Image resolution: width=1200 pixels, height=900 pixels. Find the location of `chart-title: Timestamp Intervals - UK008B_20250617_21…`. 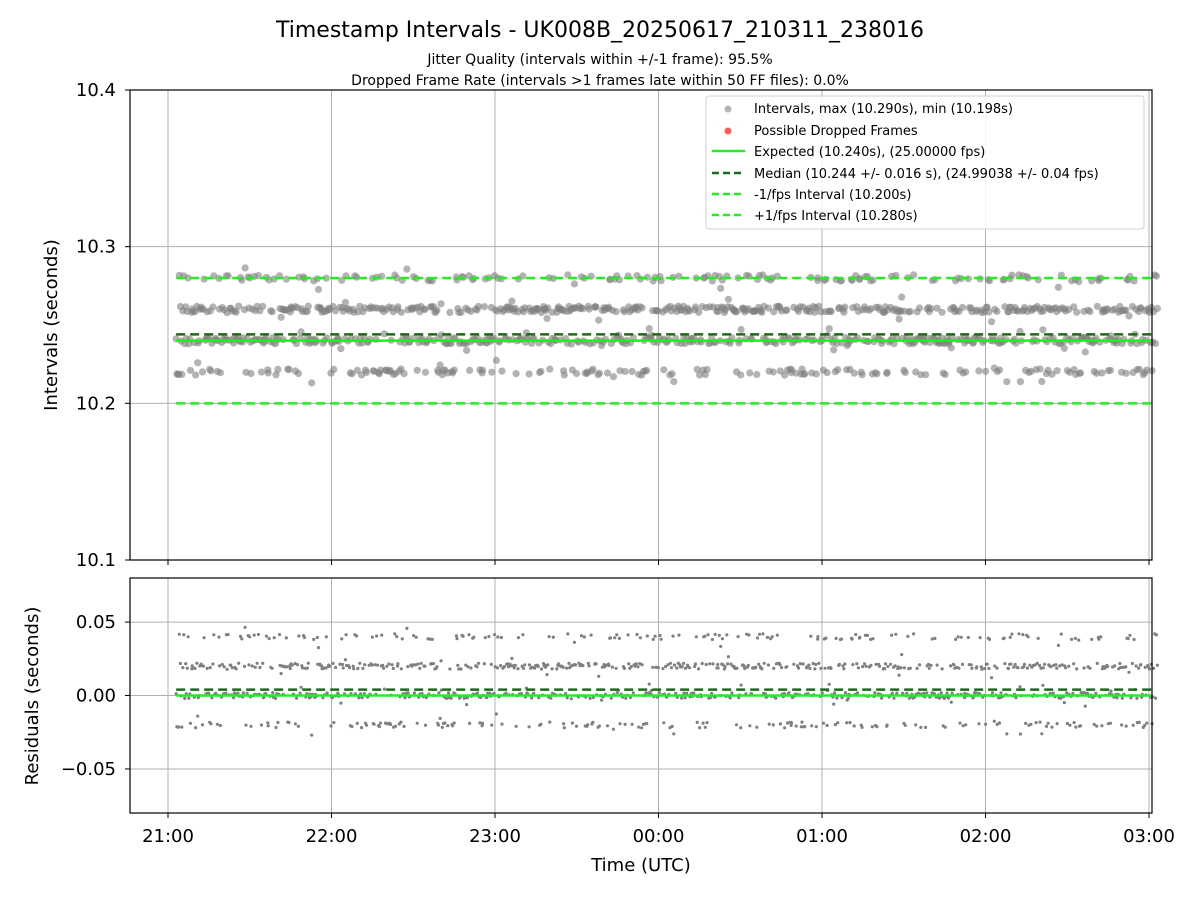

chart-title: Timestamp Intervals - UK008B_20250617_21… is located at coordinates (599, 30).